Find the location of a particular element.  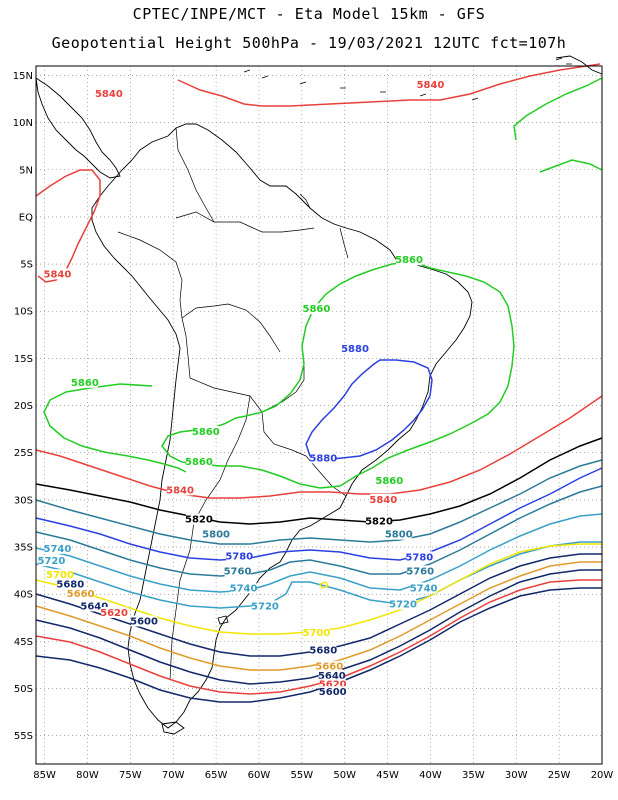

lon-tick-label: 65W is located at coordinates (216, 775).